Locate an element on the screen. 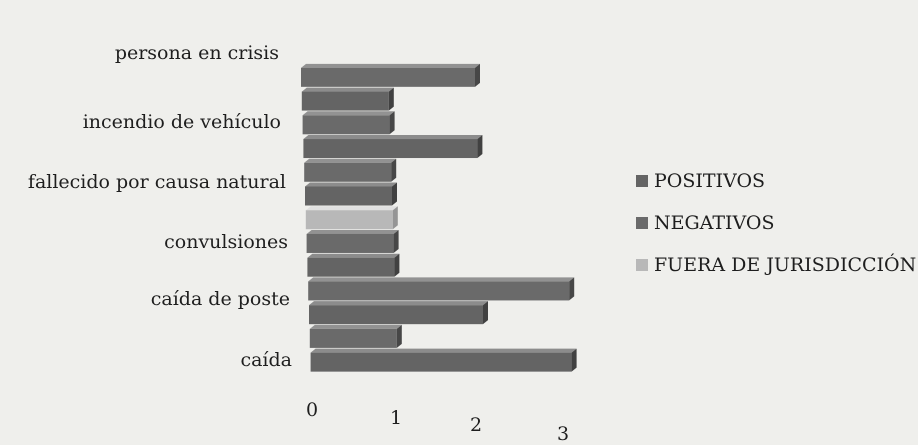  x-tick-label-1: 1 is located at coordinates (396, 418).